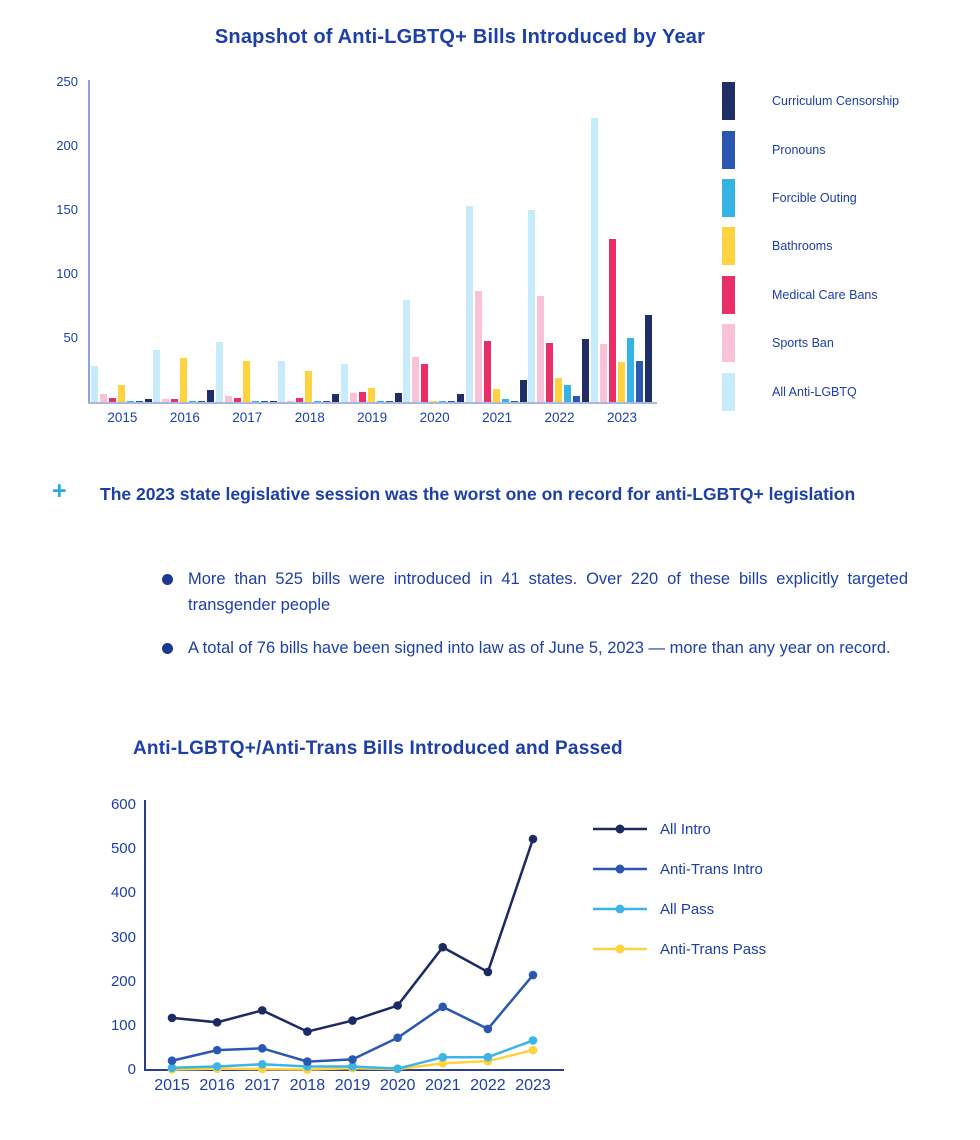 The width and height of the screenshot is (980, 1140). Describe the element at coordinates (327, 401) in the screenshot. I see `bar-pronouns-2018` at that location.